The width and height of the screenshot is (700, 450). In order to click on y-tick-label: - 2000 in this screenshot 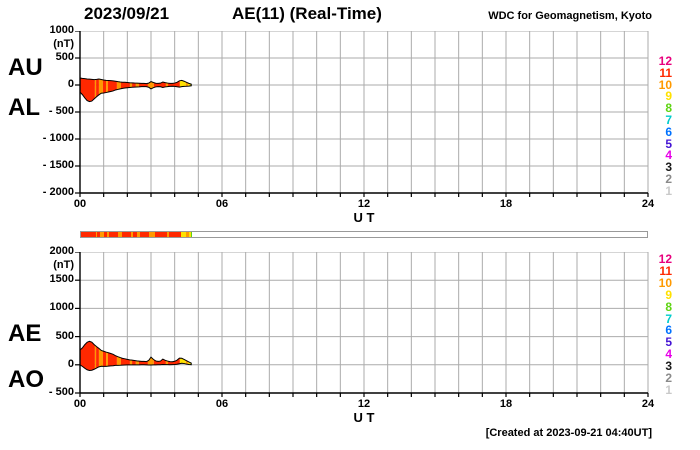, I will do `click(58, 192)`.